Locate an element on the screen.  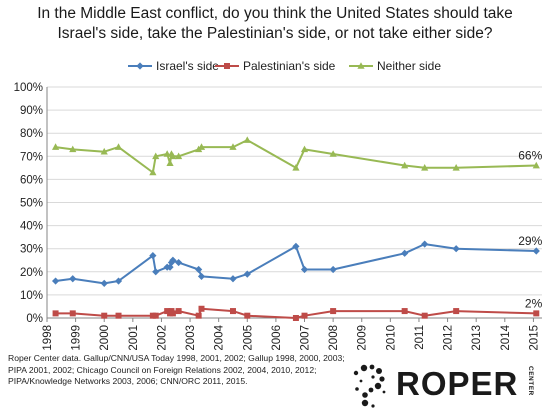
y-tick-label: 80% is located at coordinates (31, 134).